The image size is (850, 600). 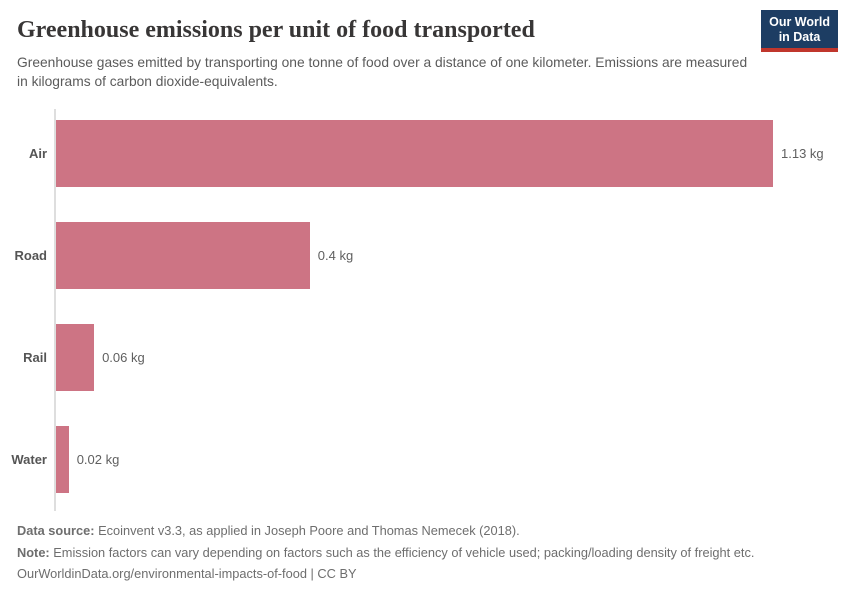 I want to click on bar-row: Air 1.13 kg, so click(x=425, y=153).